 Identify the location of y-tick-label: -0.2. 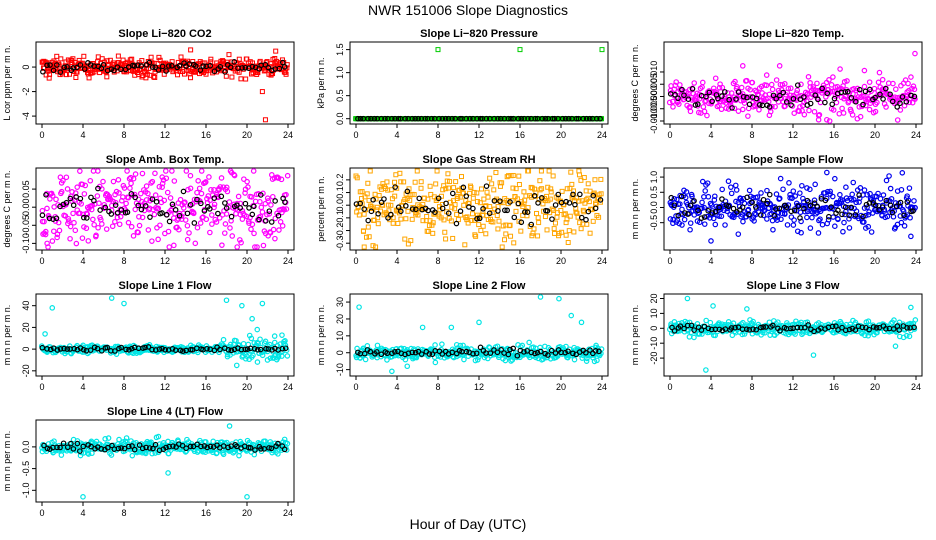
(340, 231).